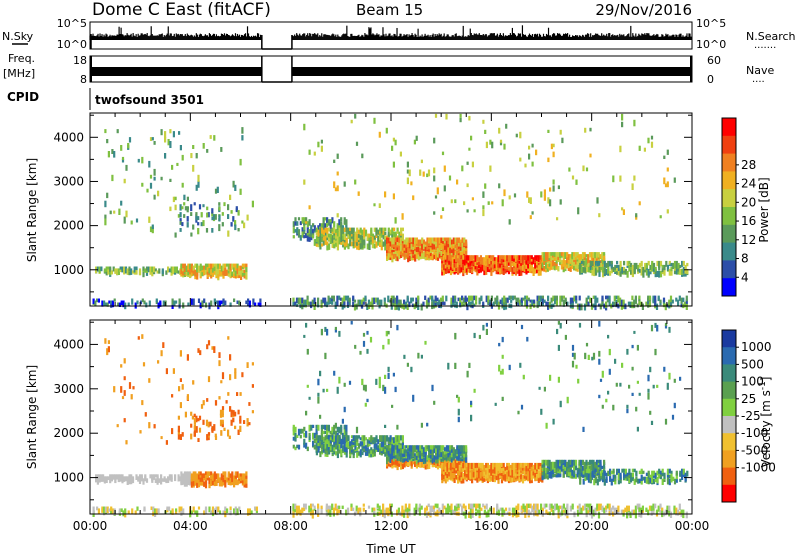 The height and width of the screenshot is (558, 800). I want to click on freq-tick-top: 18, so click(80, 60).